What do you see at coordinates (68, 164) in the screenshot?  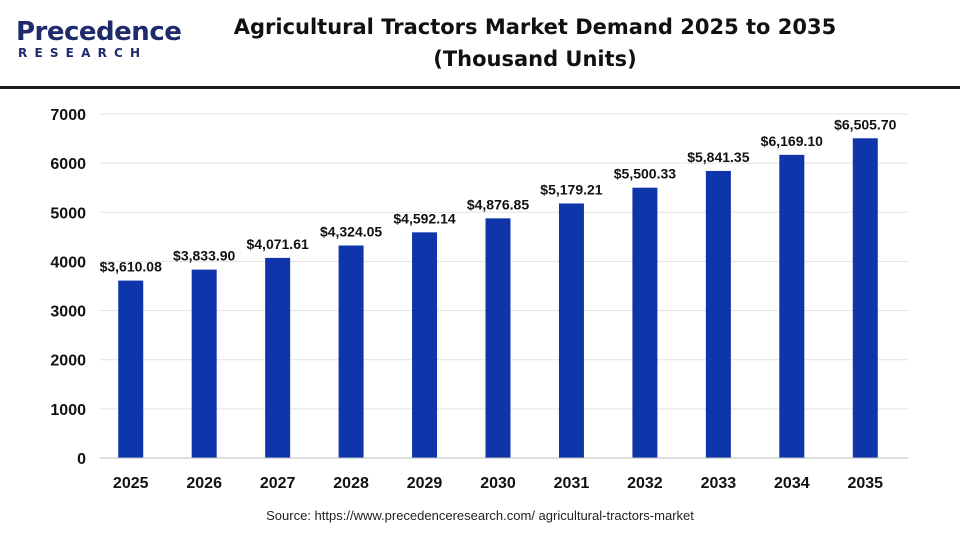 I see `y-tick-label: 6000` at bounding box center [68, 164].